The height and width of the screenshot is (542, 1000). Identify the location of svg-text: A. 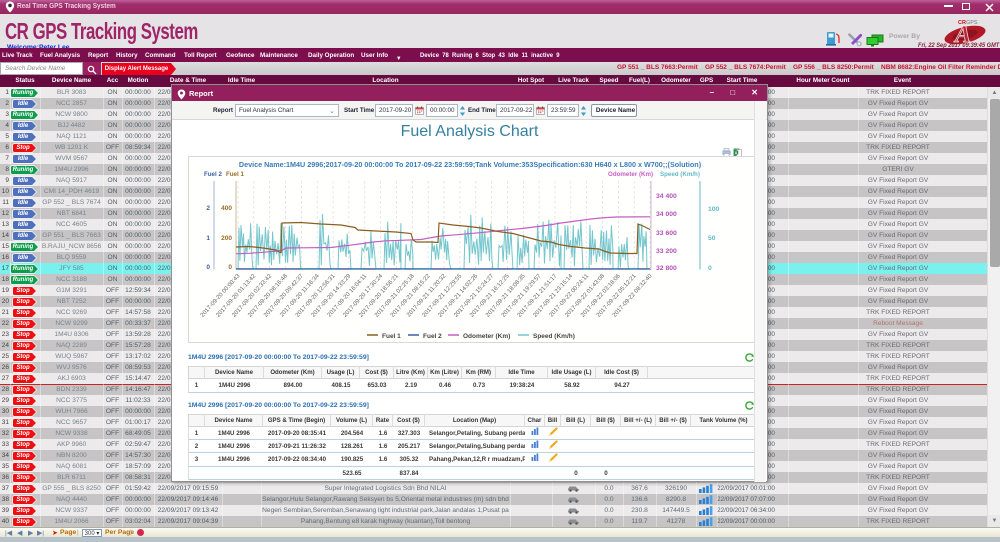
(962, 33).